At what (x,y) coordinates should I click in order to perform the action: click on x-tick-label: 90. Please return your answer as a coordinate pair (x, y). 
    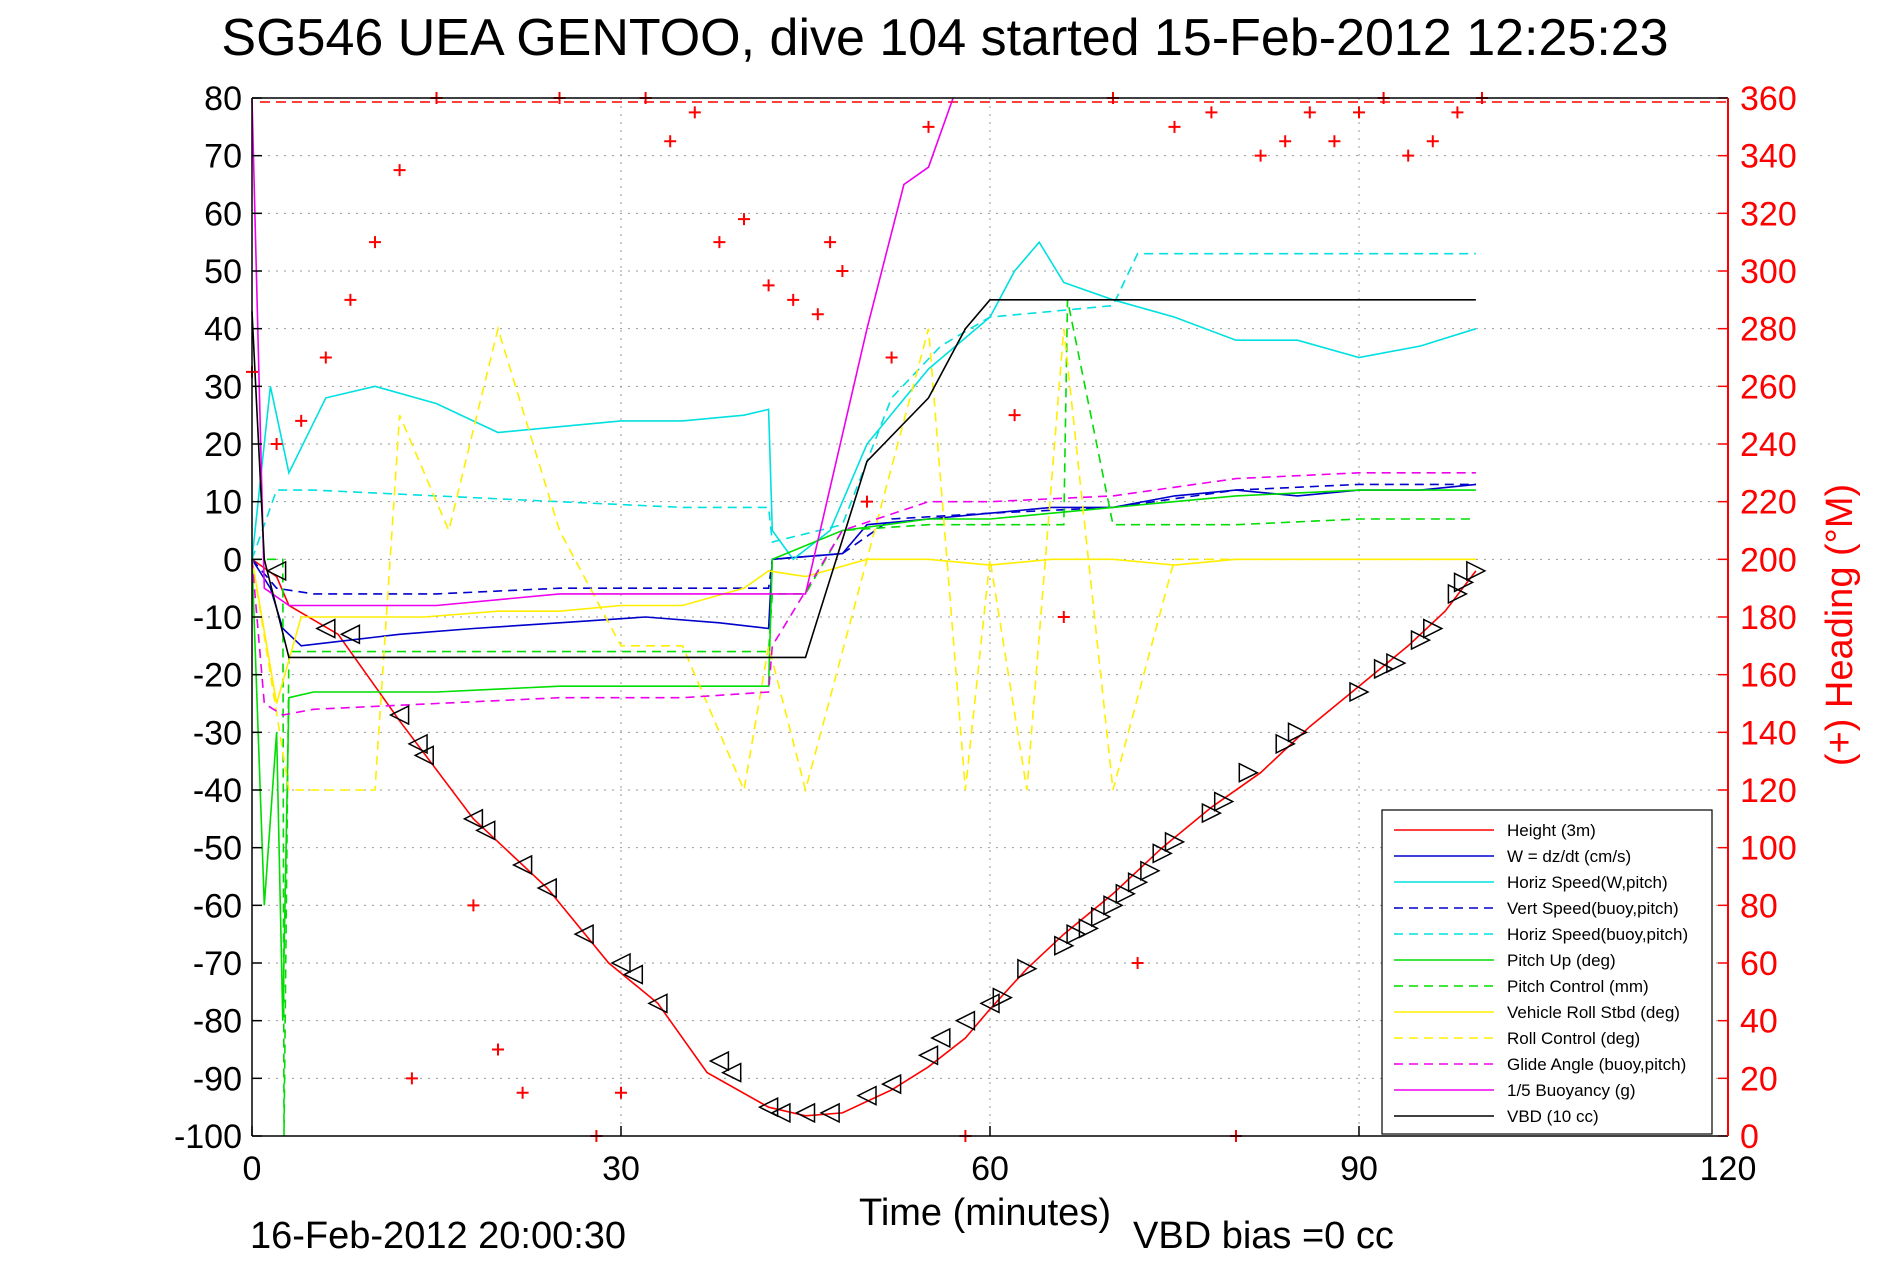
    Looking at the image, I should click on (1359, 1169).